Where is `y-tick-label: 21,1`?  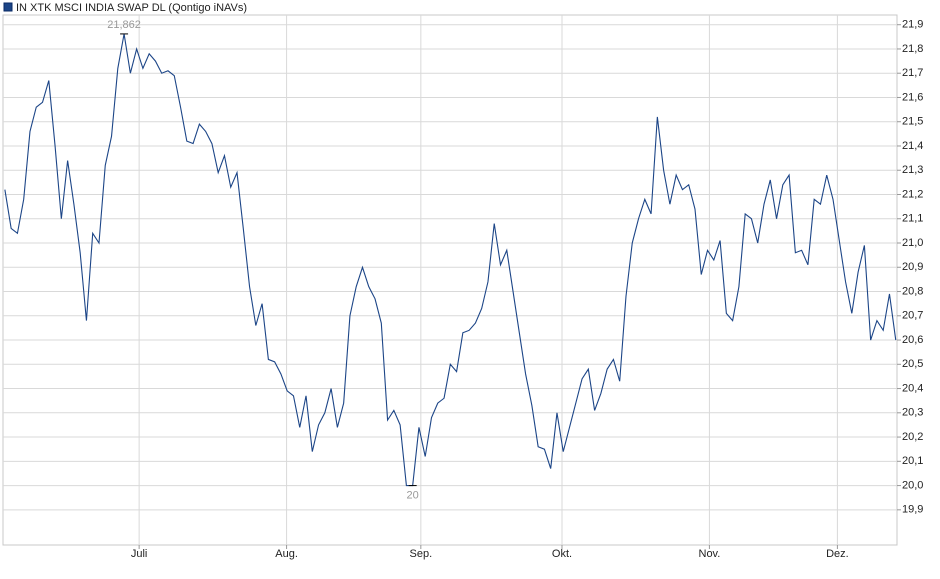
y-tick-label: 21,1 is located at coordinates (912, 219).